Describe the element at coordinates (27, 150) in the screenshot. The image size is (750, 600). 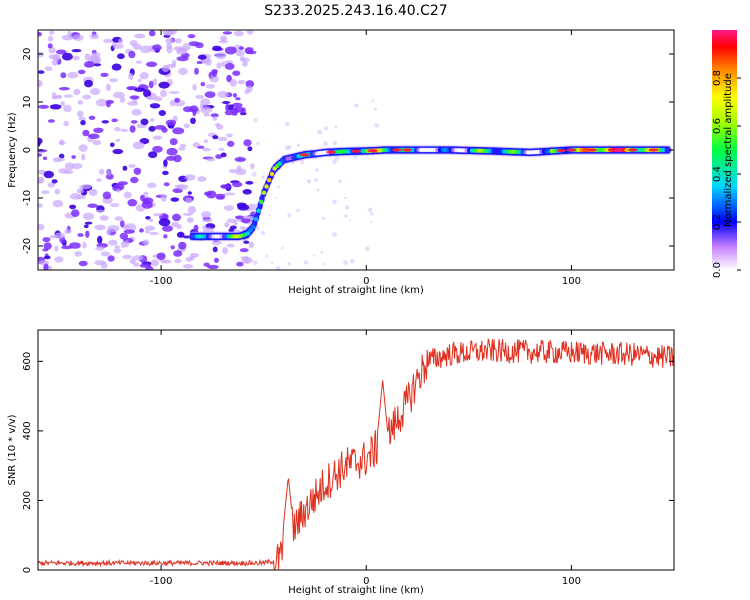
I see `y-tick-label: 0` at that location.